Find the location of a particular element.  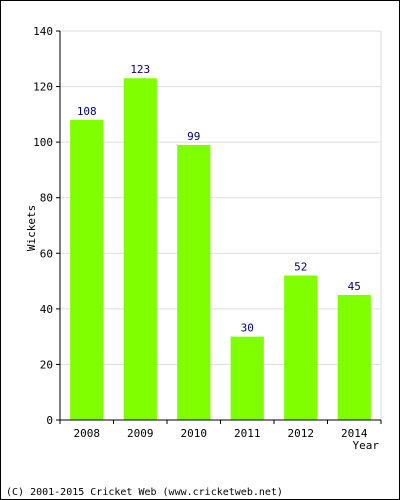

x-tick-label-2012: 2012 is located at coordinates (301, 433).